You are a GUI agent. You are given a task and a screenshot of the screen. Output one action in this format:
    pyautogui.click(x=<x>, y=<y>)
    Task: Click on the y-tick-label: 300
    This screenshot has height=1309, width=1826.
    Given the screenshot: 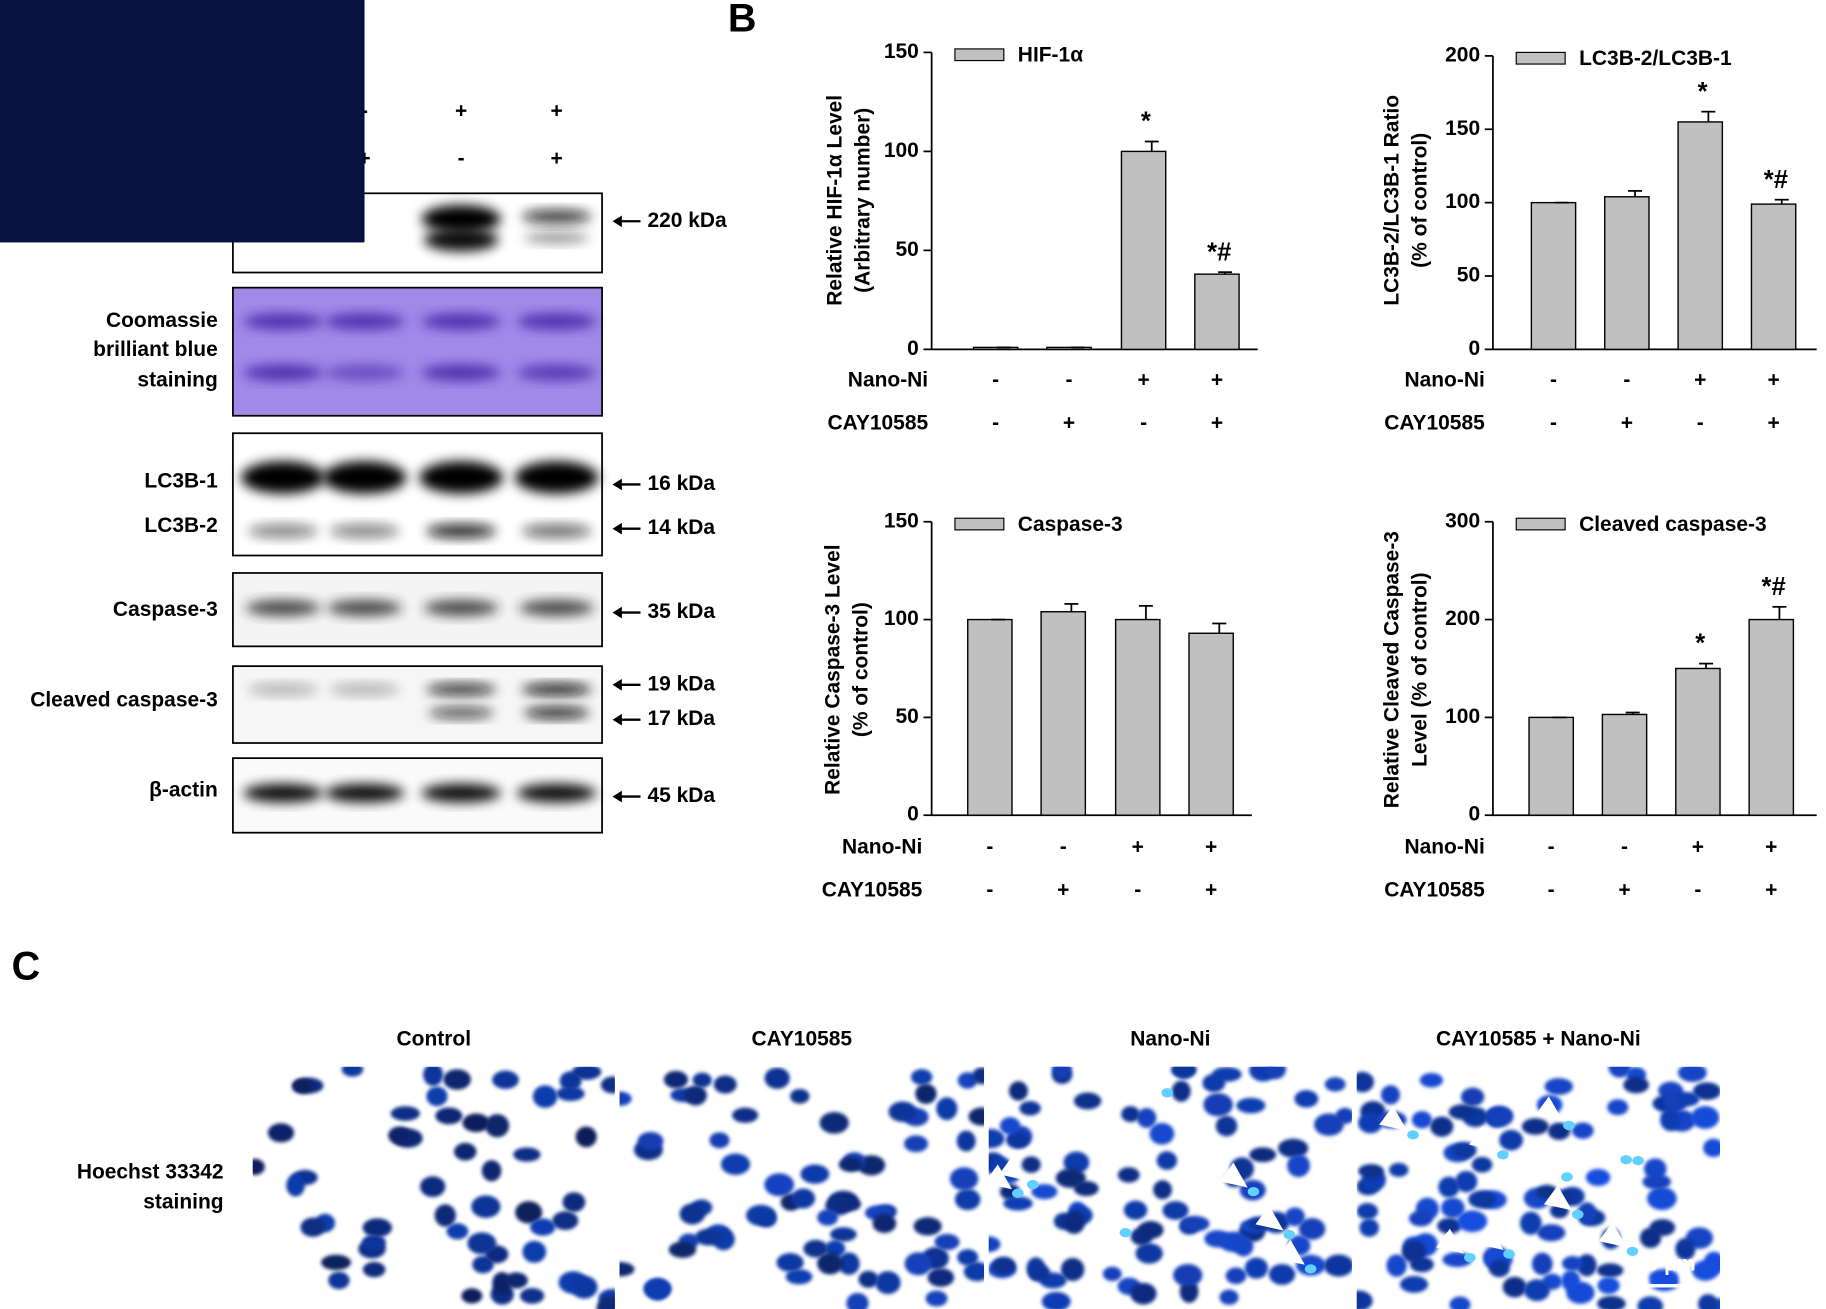 What is the action you would take?
    pyautogui.click(x=1462, y=520)
    